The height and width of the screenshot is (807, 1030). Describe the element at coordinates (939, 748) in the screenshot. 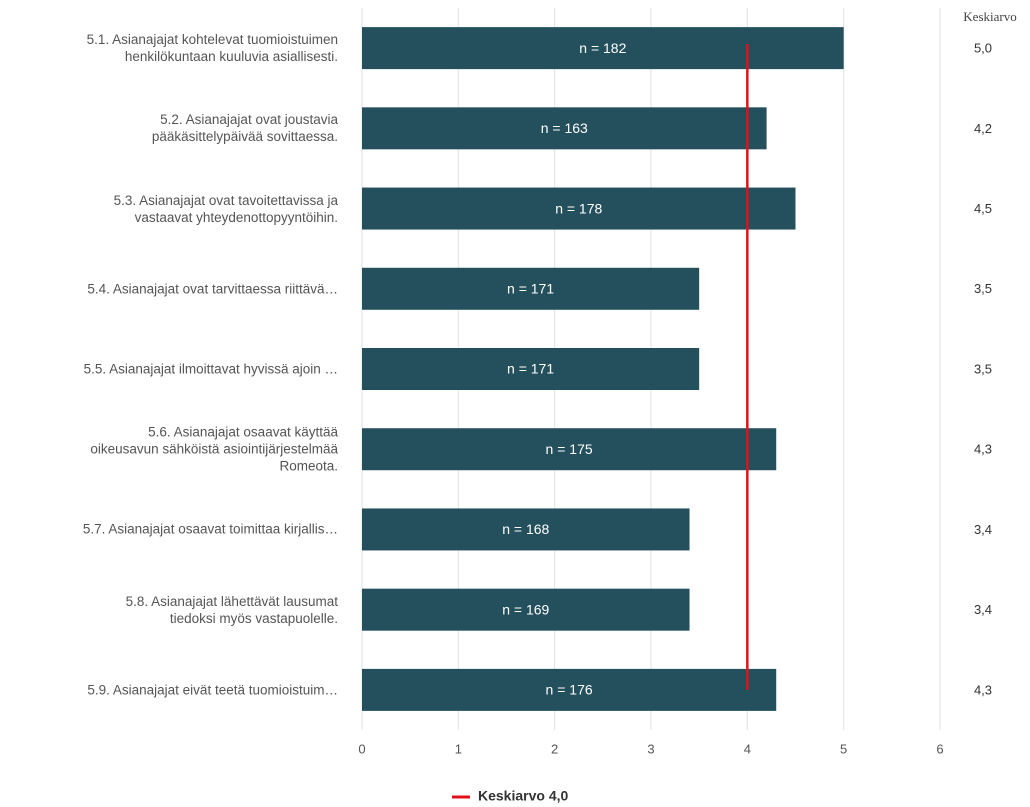

I see `x-tick-label: 6` at that location.